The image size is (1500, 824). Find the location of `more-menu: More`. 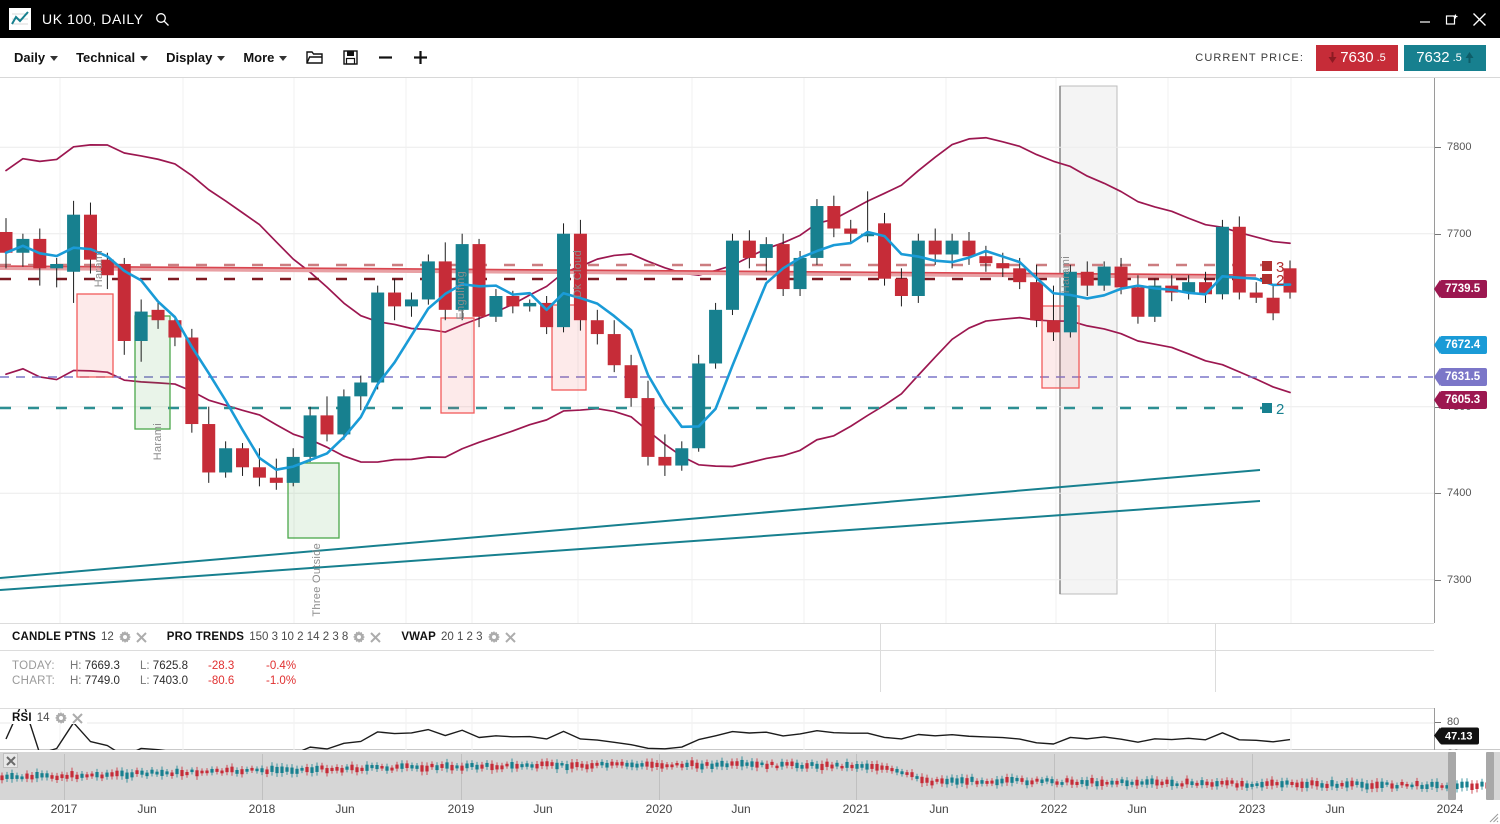

more-menu: More is located at coordinates (265, 57).